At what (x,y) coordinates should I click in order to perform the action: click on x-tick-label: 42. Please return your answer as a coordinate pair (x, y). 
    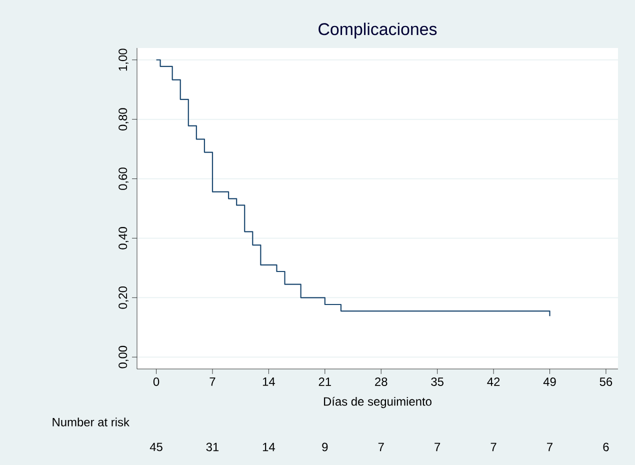
    Looking at the image, I should click on (493, 382).